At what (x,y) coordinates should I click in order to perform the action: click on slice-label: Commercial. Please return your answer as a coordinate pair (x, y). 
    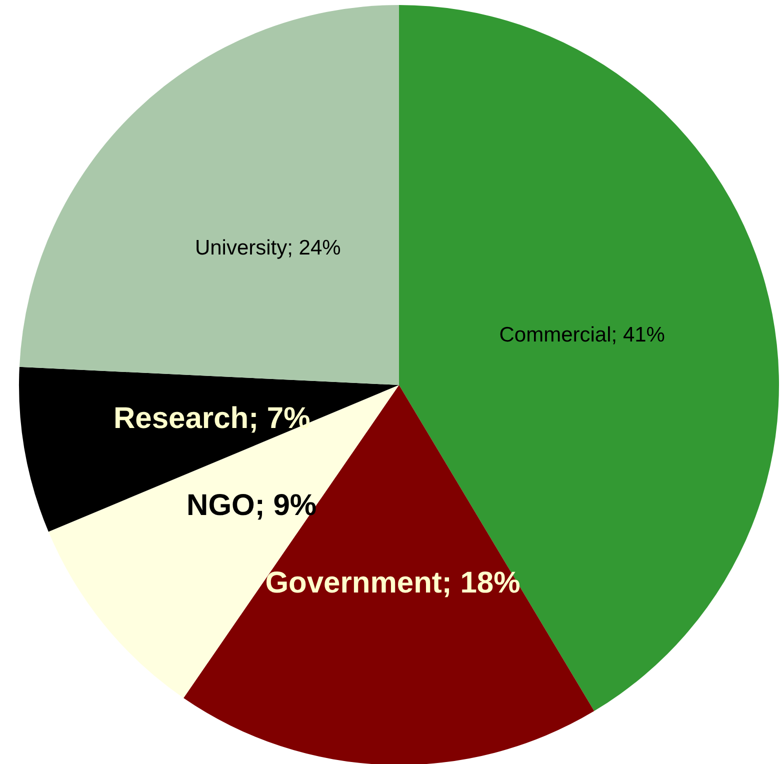
    Looking at the image, I should click on (555, 334).